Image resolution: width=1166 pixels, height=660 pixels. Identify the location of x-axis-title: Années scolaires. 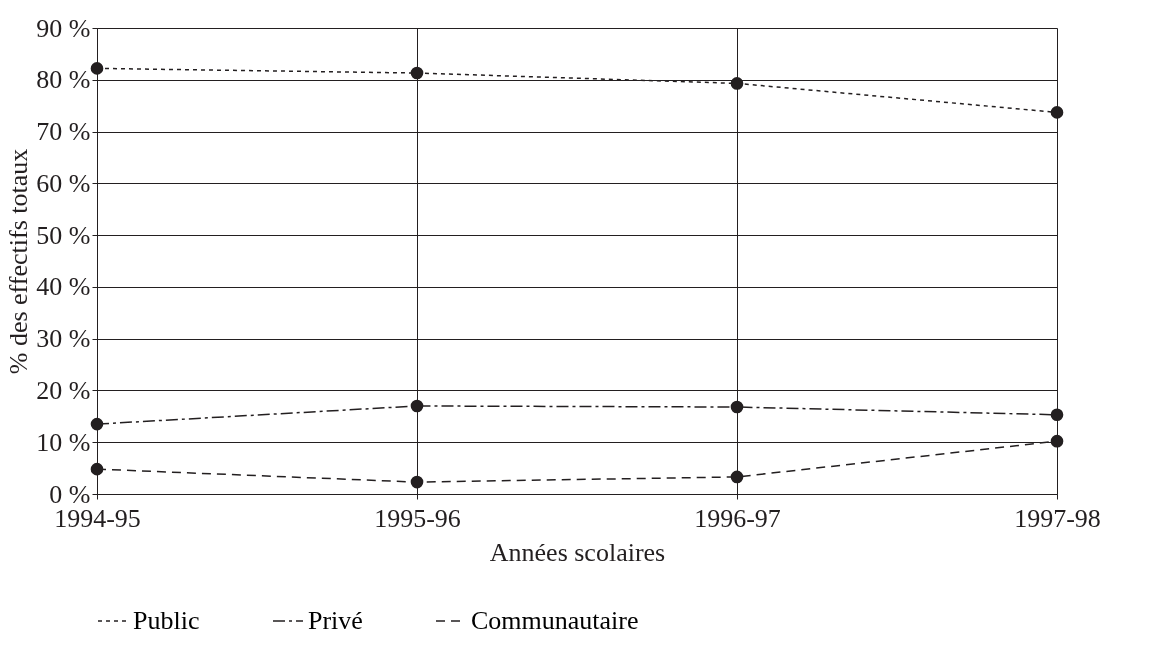
(577, 552).